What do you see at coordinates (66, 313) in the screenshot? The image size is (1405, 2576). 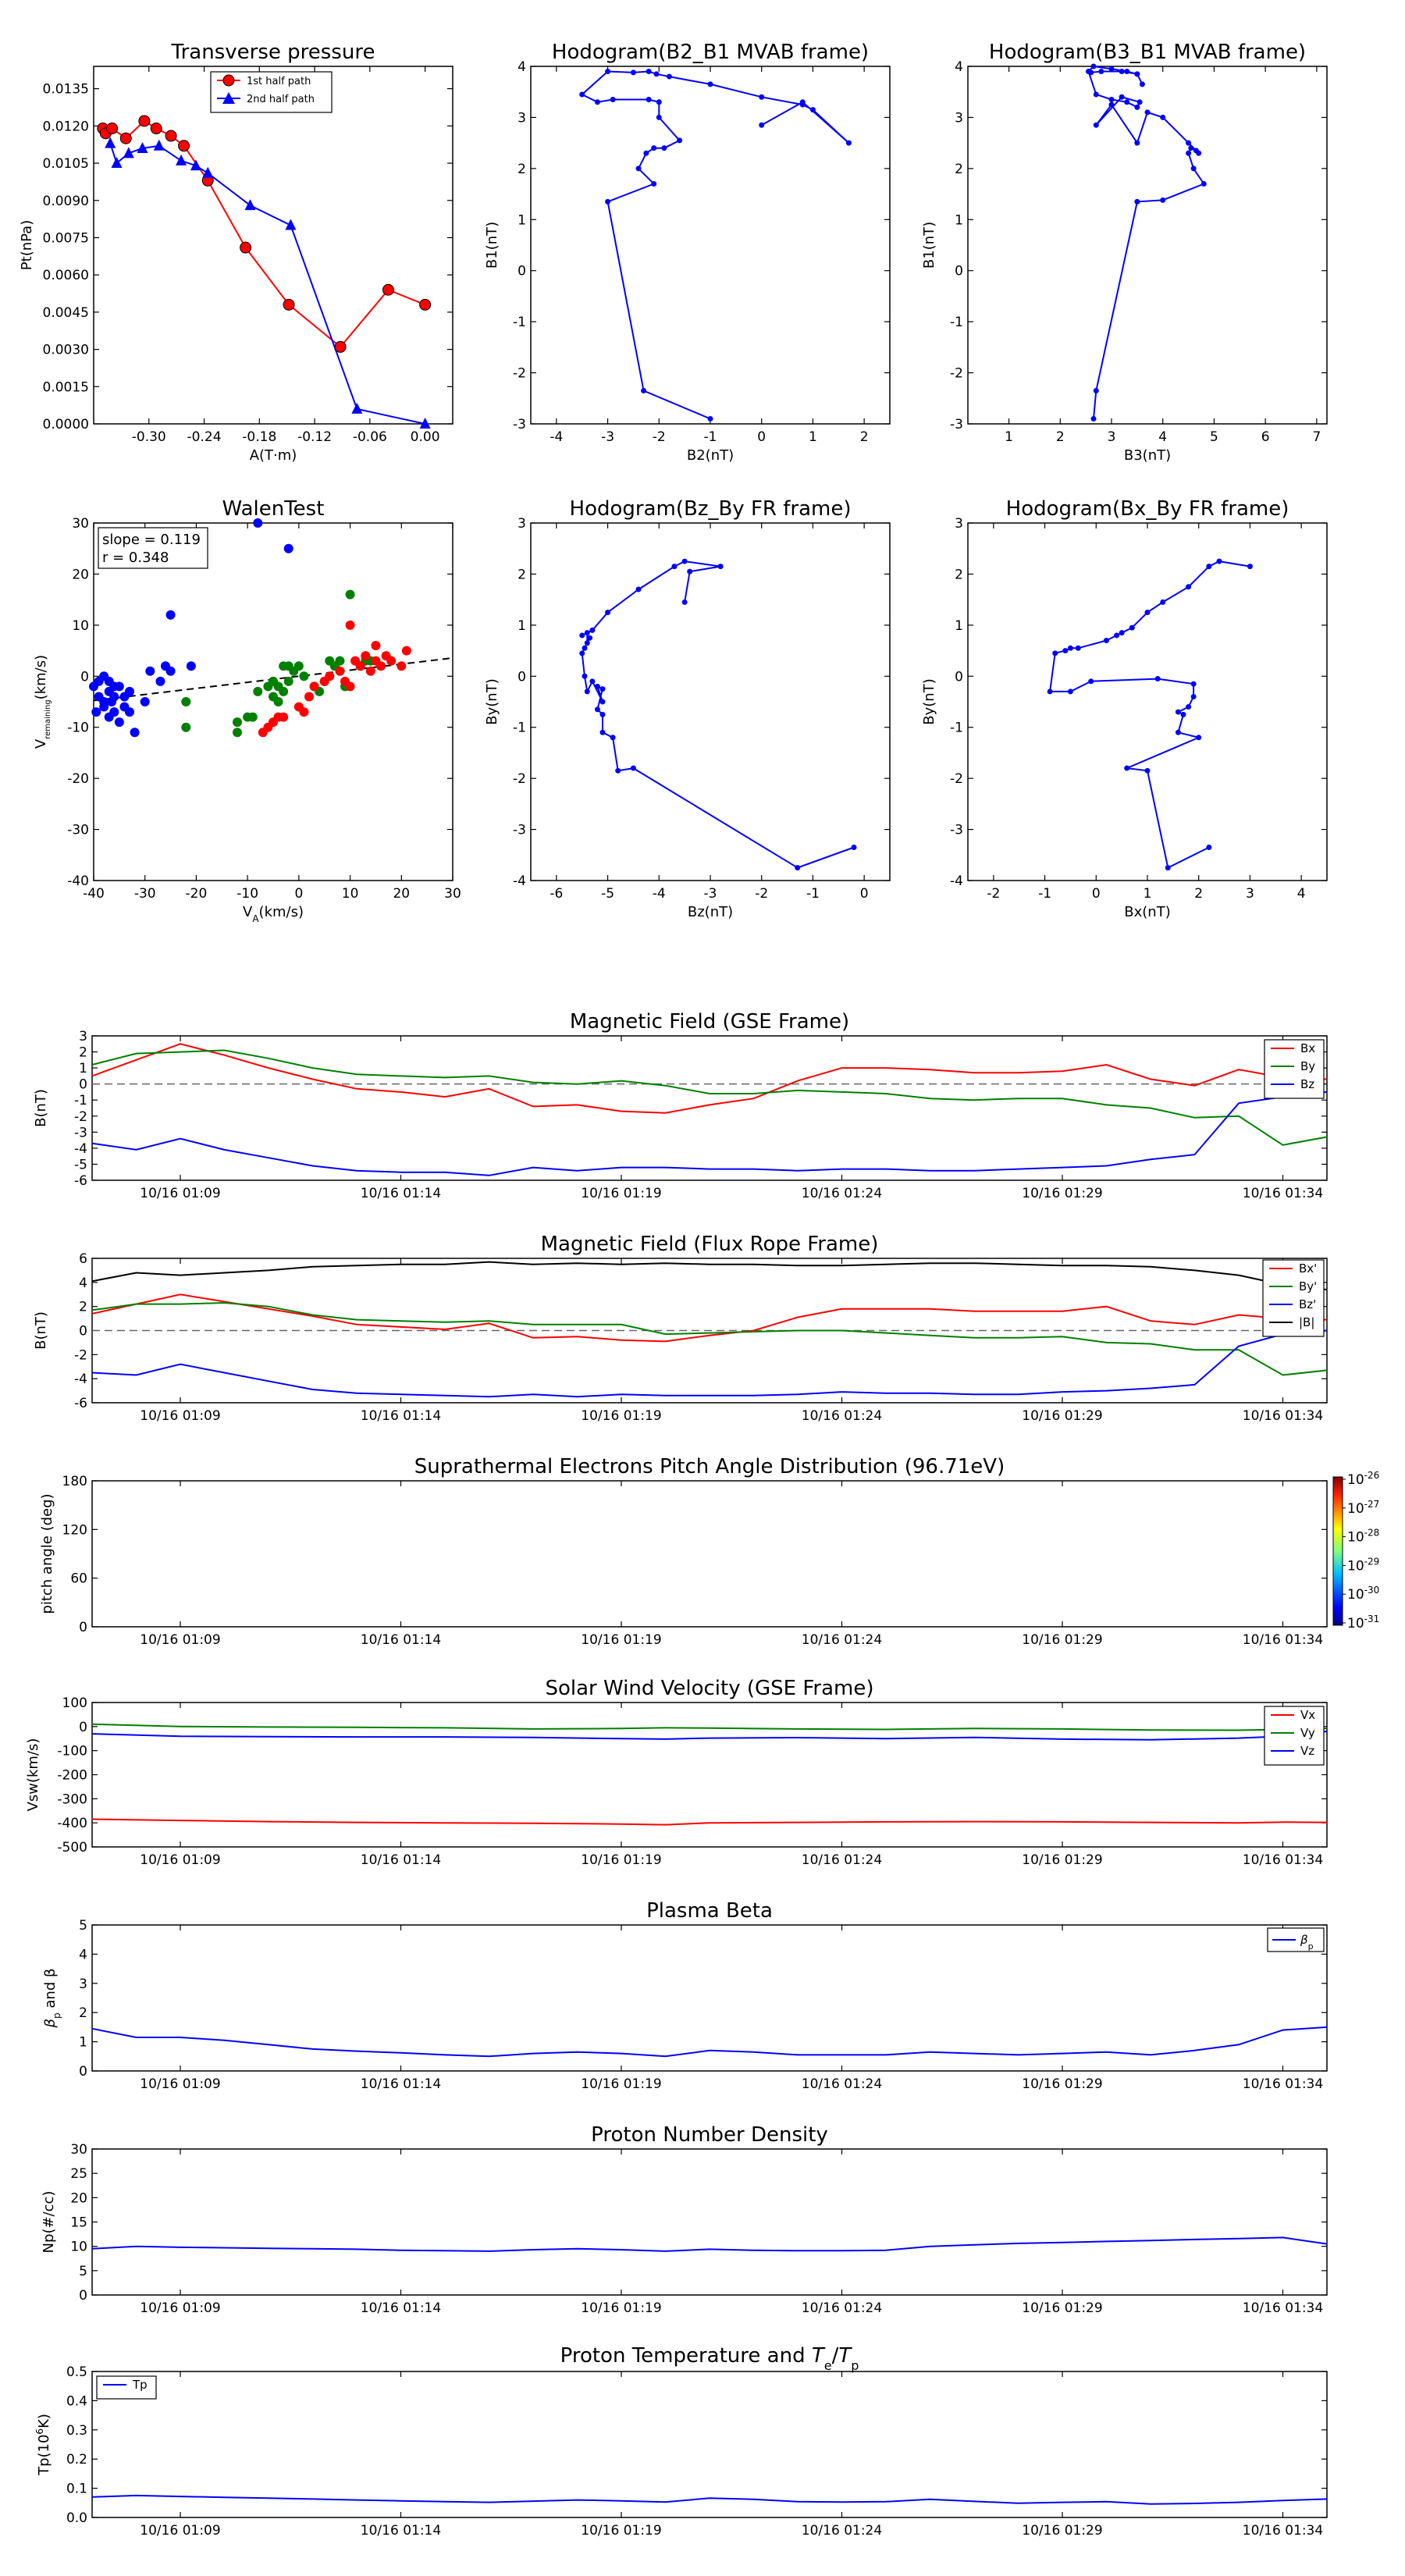 I see `tp-ytick-label: 0.0045` at bounding box center [66, 313].